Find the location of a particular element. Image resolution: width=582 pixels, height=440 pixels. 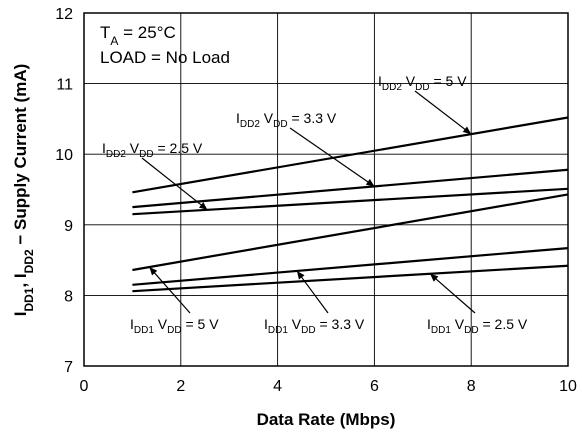

x-tick-label: 6 is located at coordinates (374, 386).